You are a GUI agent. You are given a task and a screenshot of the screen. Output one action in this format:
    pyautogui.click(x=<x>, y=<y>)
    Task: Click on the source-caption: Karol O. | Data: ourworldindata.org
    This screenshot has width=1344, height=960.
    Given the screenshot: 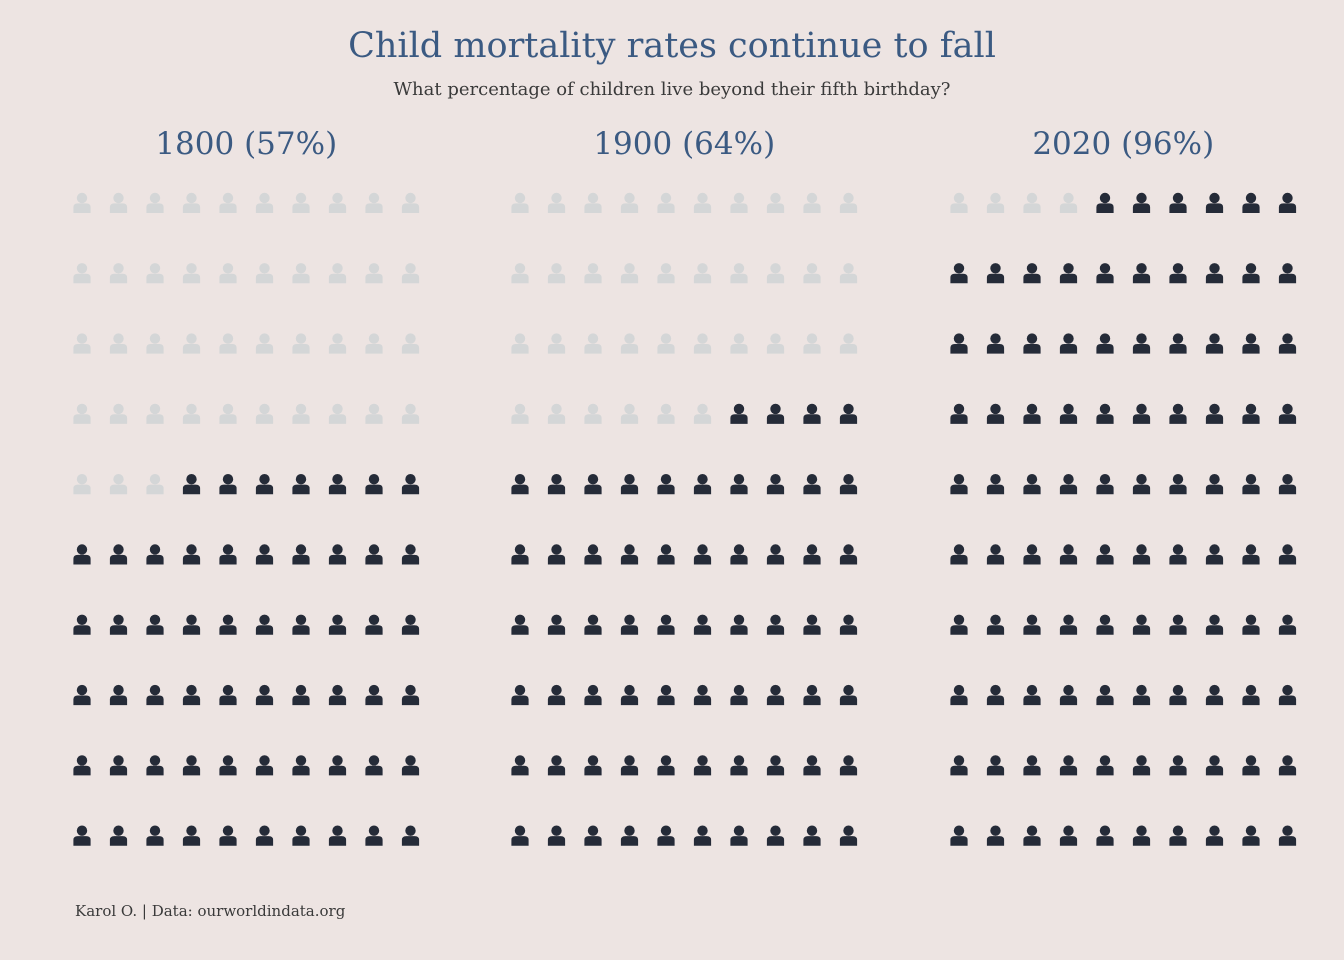 What is the action you would take?
    pyautogui.click(x=210, y=911)
    